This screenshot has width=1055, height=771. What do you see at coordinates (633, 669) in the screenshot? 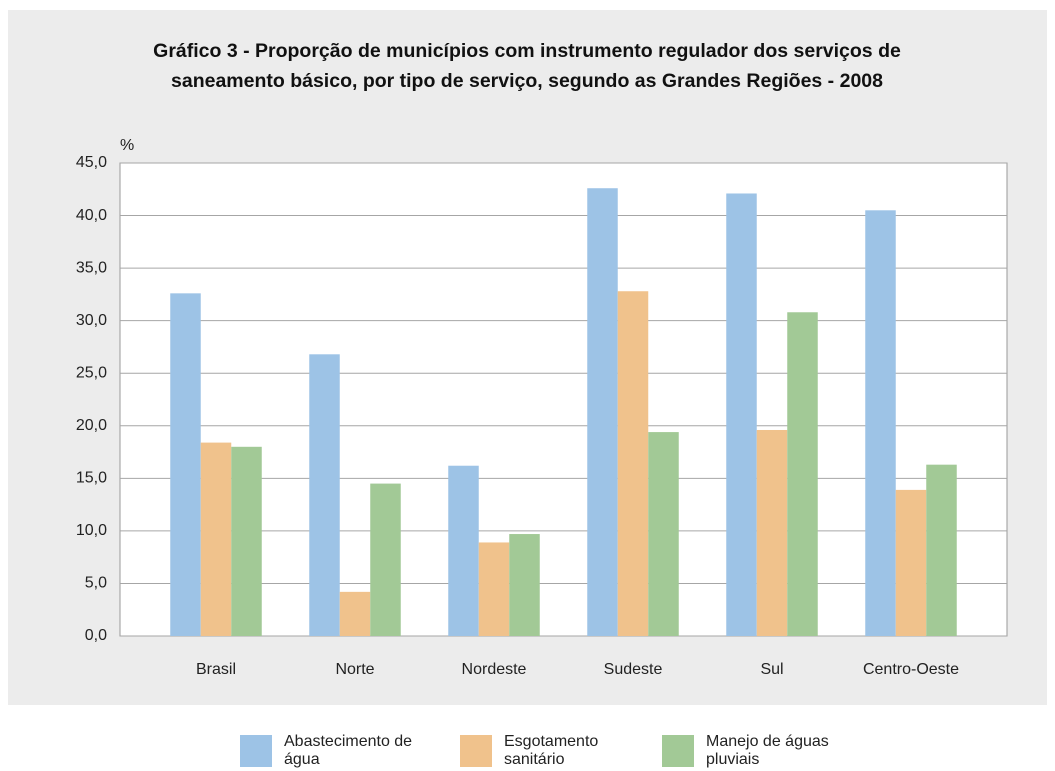
I see `x-tick-label: Sudeste` at bounding box center [633, 669].